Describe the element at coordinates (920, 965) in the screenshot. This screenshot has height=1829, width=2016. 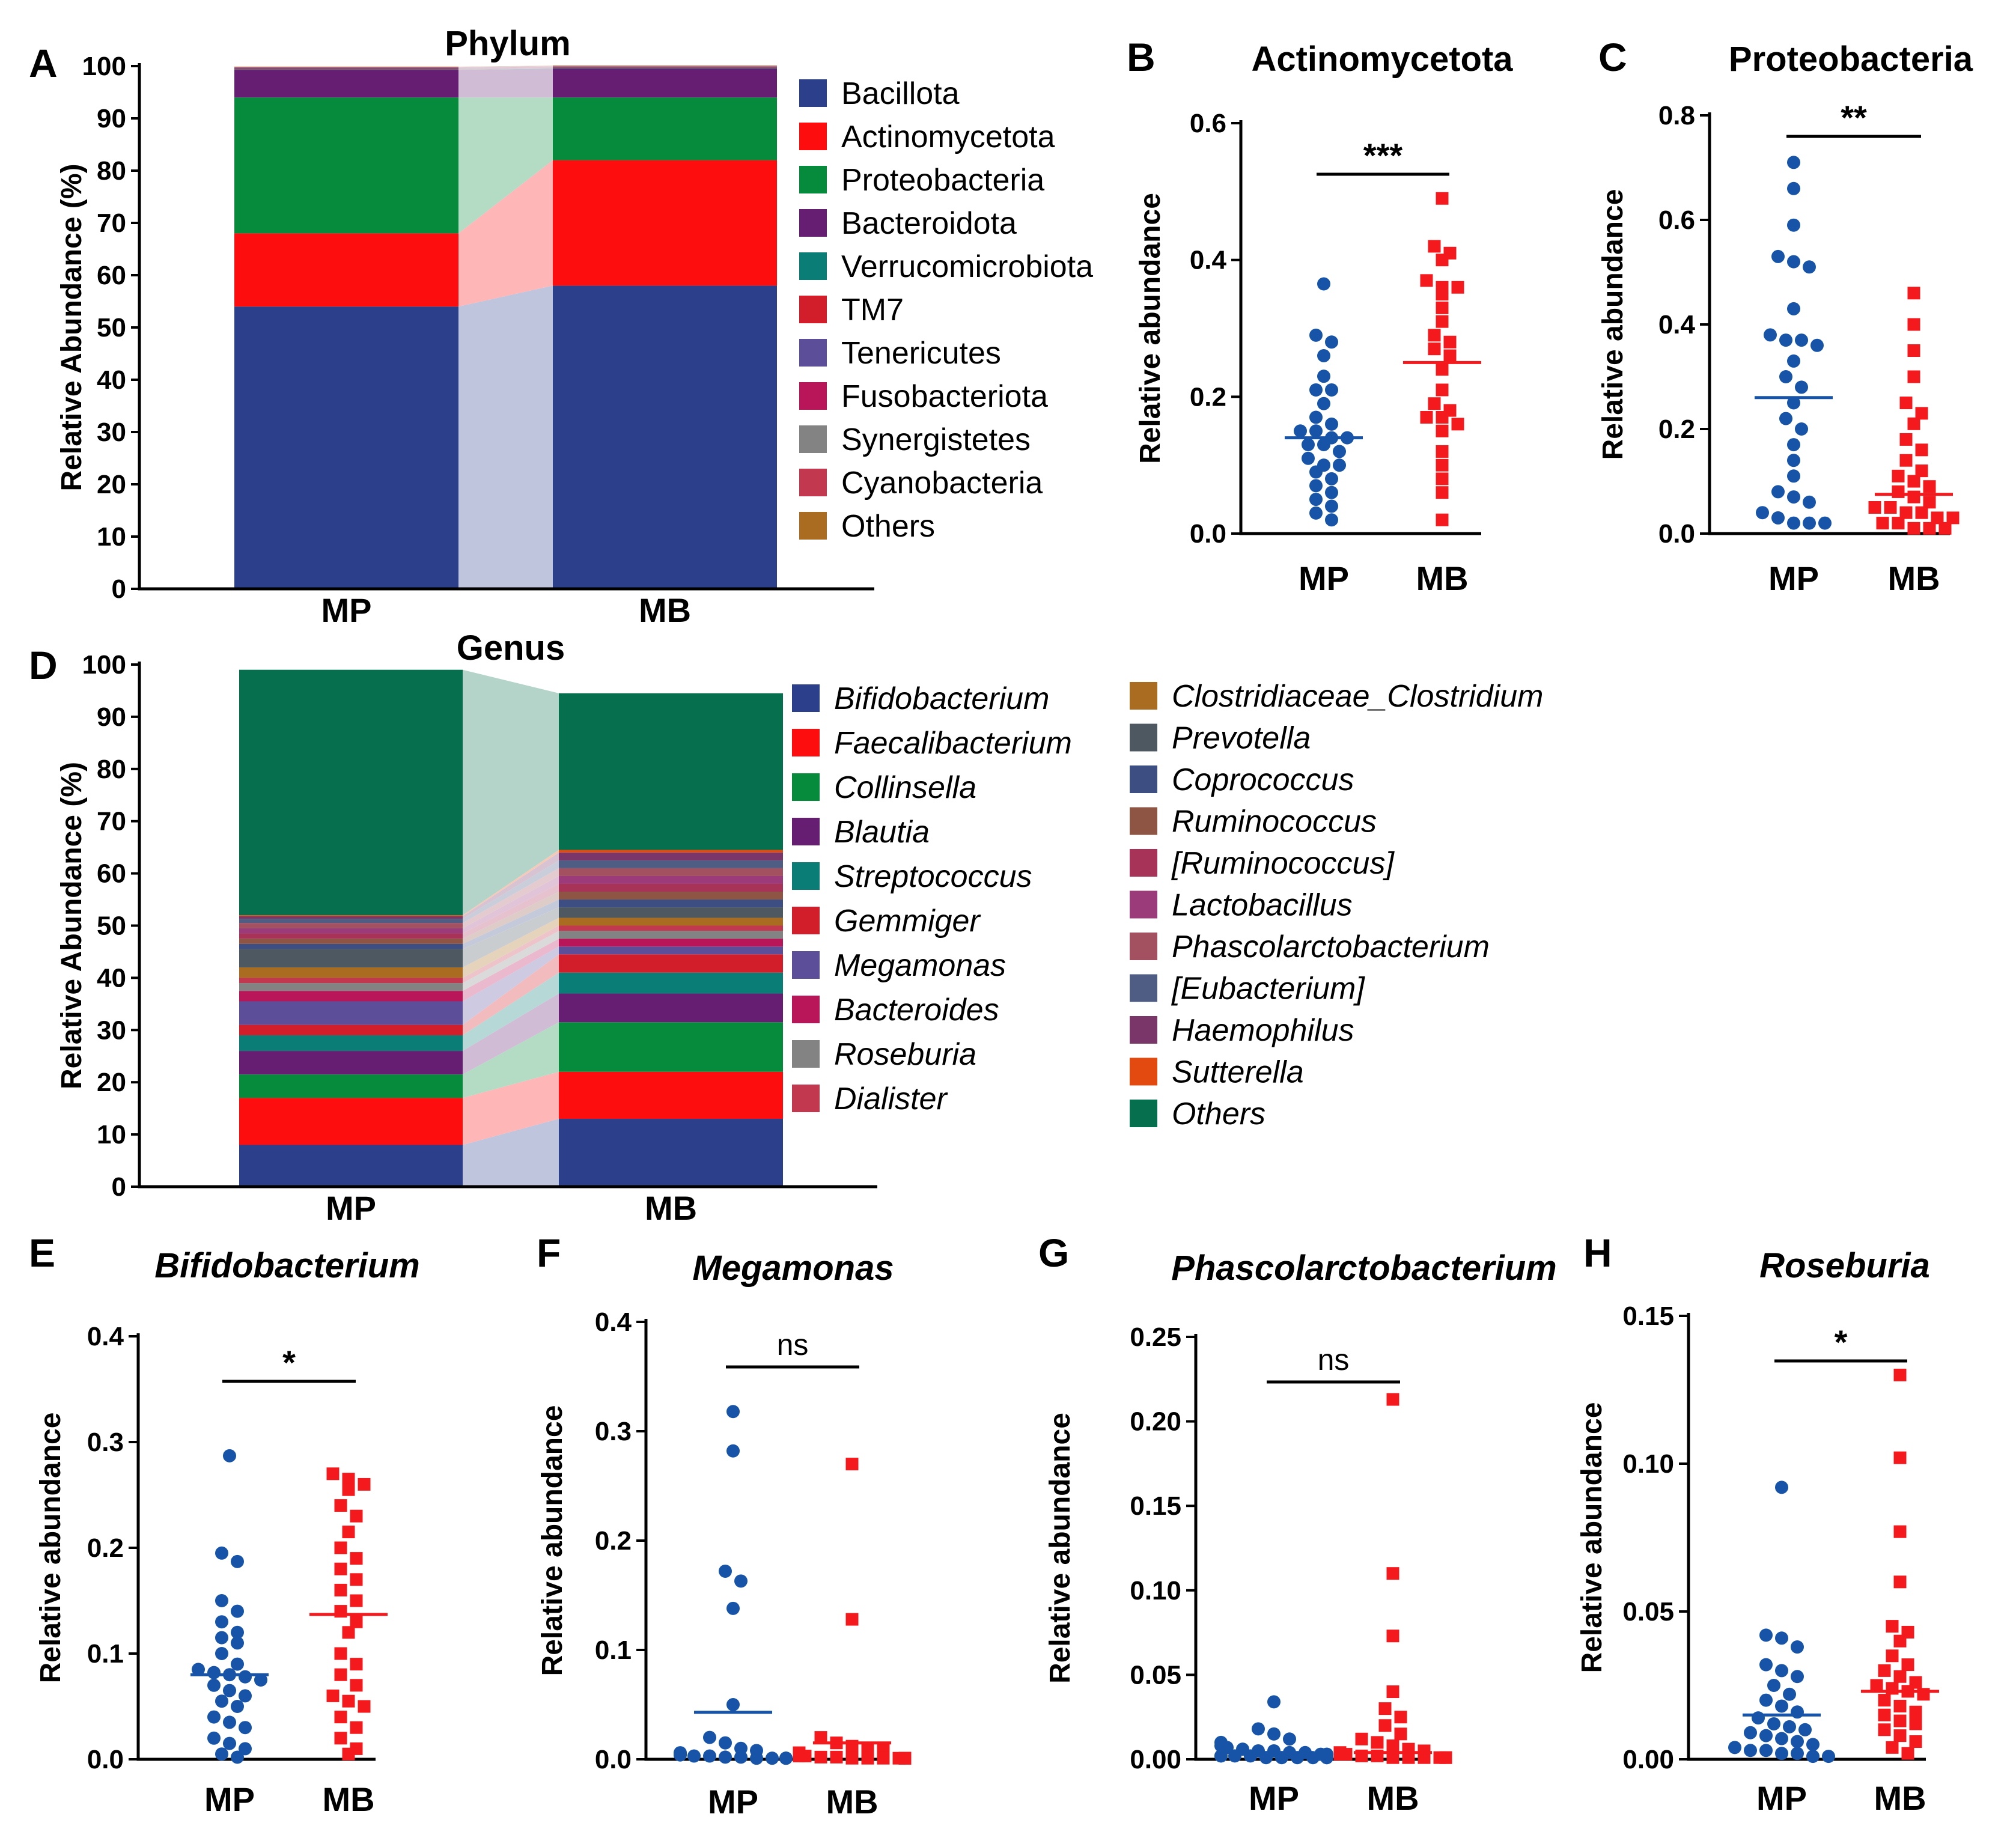
I see `legend-label-megamonas: Megamonas` at that location.